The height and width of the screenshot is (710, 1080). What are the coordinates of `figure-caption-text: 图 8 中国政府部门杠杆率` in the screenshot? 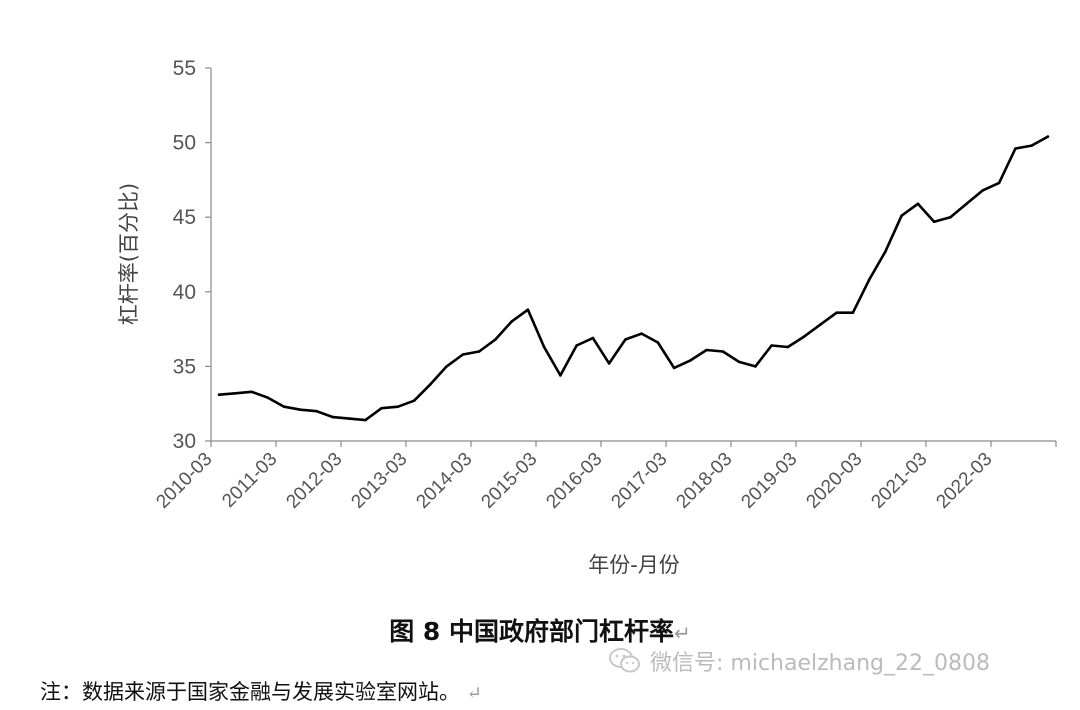 It's located at (532, 631).